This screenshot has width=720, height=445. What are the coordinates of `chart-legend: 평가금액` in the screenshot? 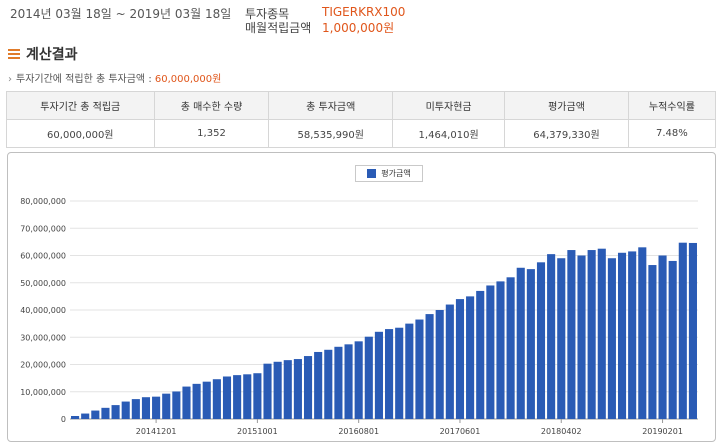 It's located at (389, 173).